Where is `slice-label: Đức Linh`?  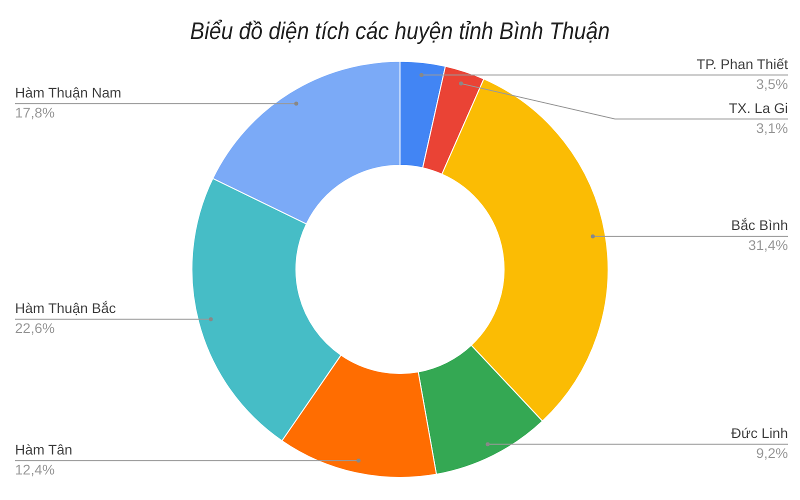 slice-label: Đức Linh is located at coordinates (759, 433).